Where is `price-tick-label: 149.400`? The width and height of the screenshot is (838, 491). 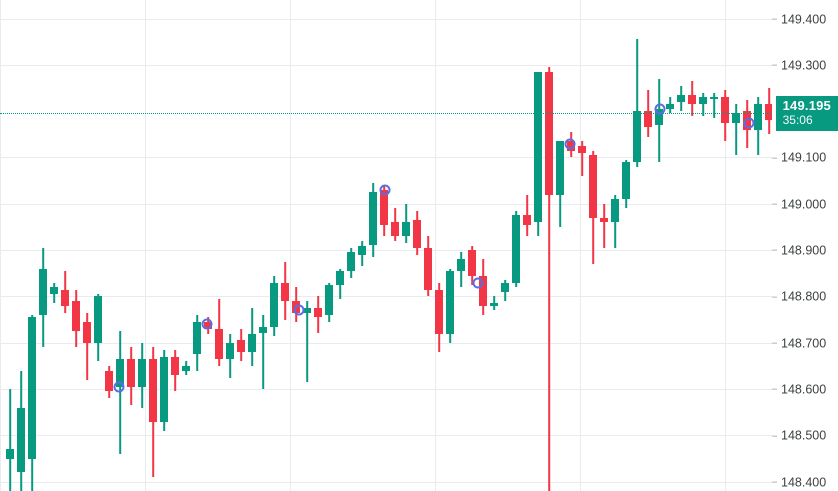
price-tick-label: 149.400 is located at coordinates (804, 18).